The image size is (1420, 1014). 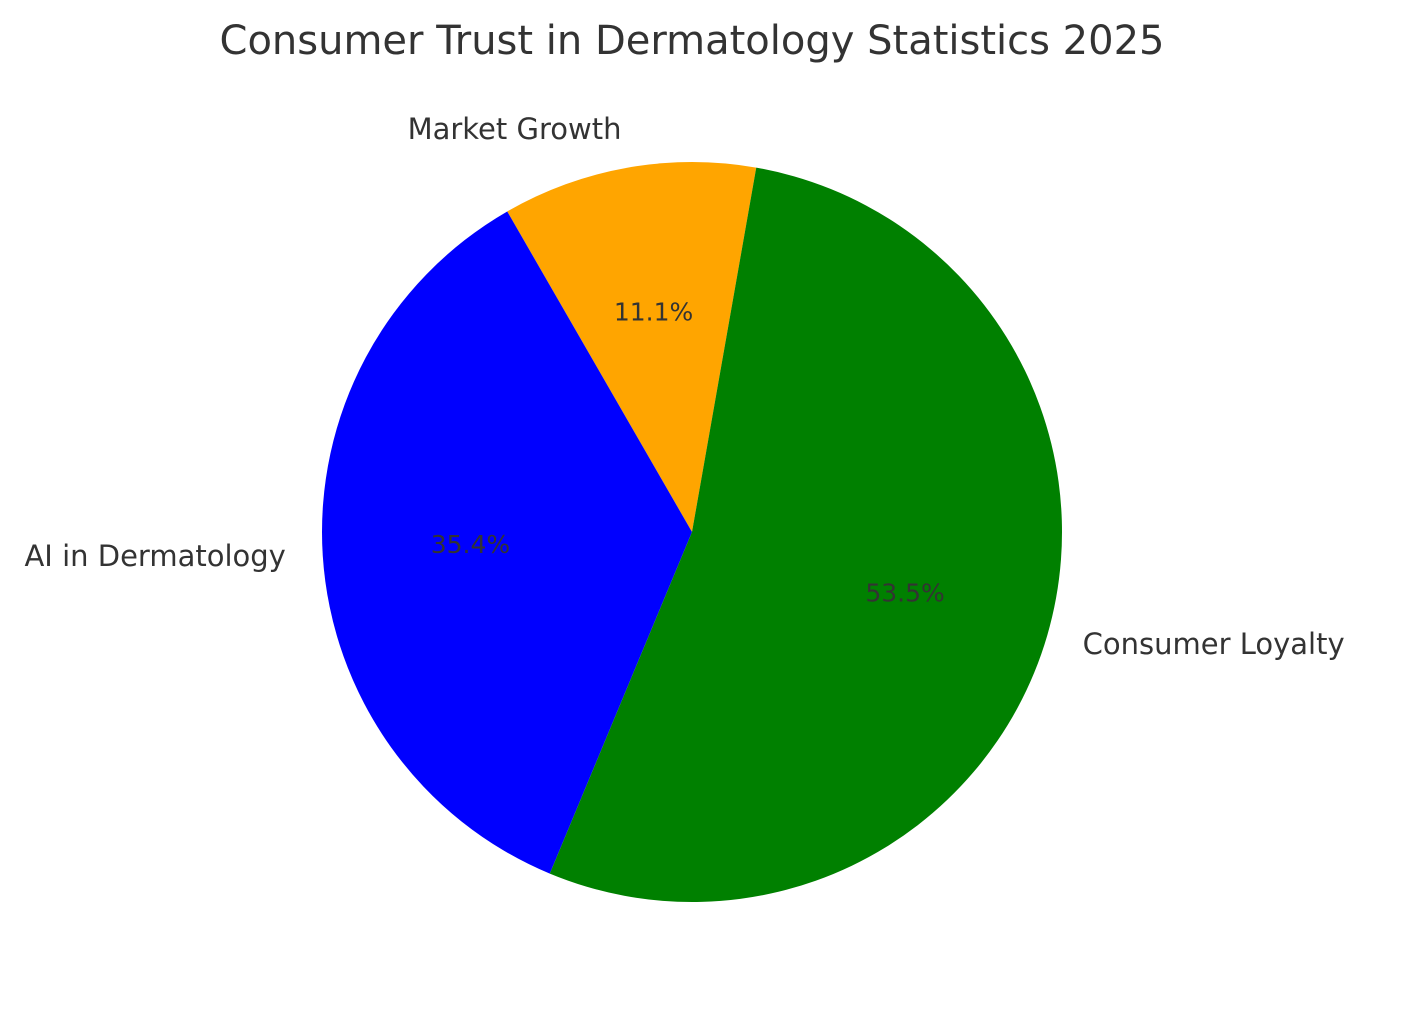 What do you see at coordinates (653, 311) in the screenshot?
I see `slice-percent-market-growth: 11.1%` at bounding box center [653, 311].